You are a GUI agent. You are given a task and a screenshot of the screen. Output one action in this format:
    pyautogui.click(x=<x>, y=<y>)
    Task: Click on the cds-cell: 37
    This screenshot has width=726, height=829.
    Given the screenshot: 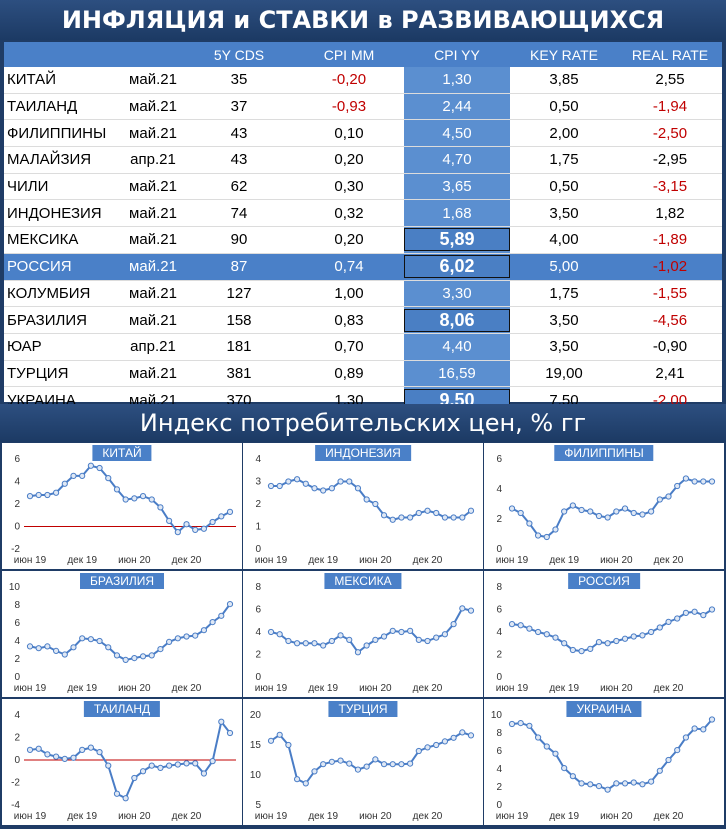 What is the action you would take?
    pyautogui.click(x=239, y=107)
    